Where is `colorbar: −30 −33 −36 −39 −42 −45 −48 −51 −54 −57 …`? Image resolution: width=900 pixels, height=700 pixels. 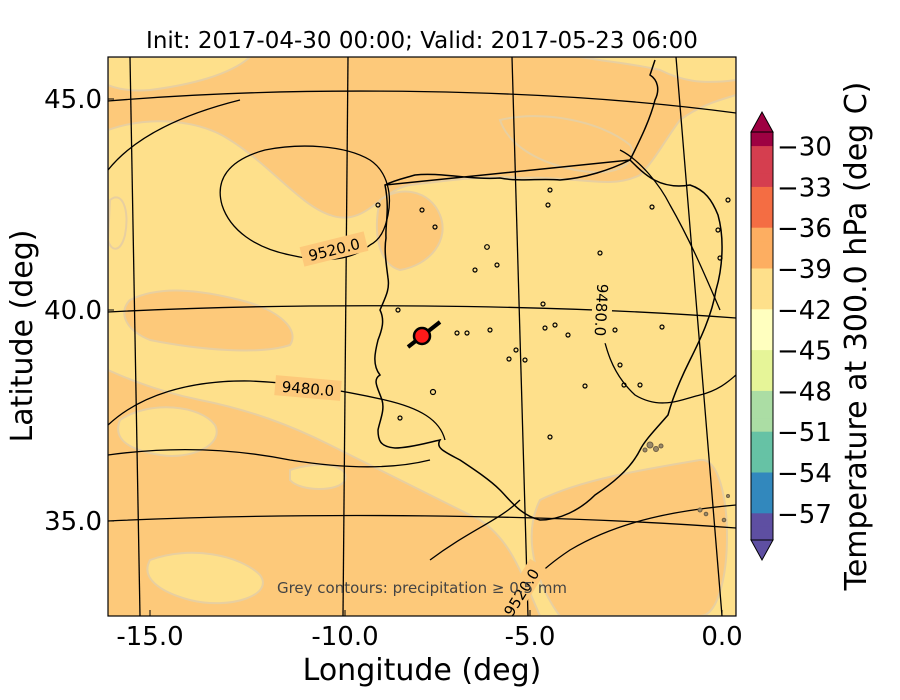
colorbar: −30 −33 −36 −39 −42 −45 −48 −51 −54 −57 … is located at coordinates (812, 337).